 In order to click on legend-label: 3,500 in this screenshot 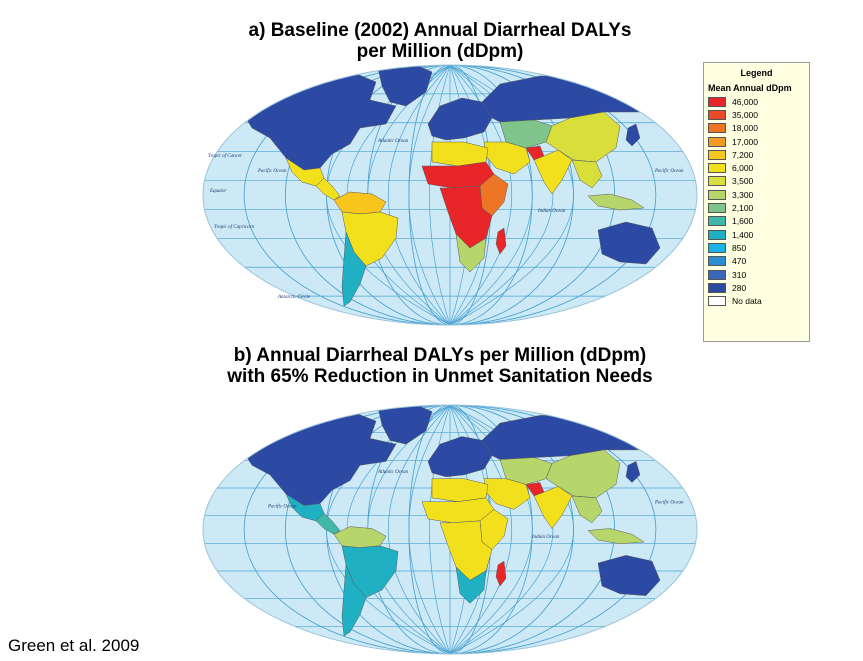, I will do `click(743, 181)`.